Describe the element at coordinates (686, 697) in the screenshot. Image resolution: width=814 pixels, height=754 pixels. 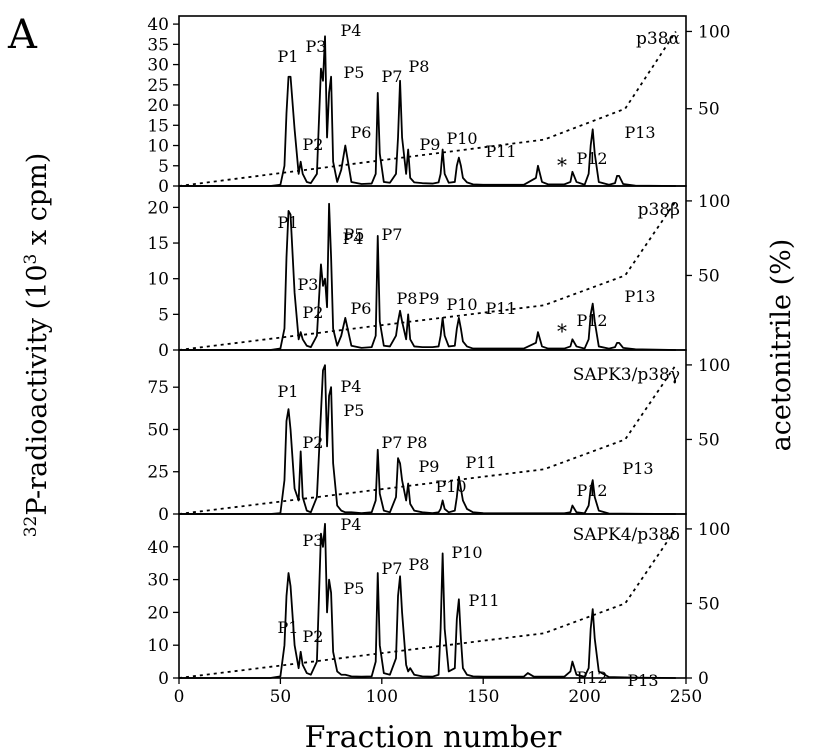
I see `x-tick-label: 250` at that location.